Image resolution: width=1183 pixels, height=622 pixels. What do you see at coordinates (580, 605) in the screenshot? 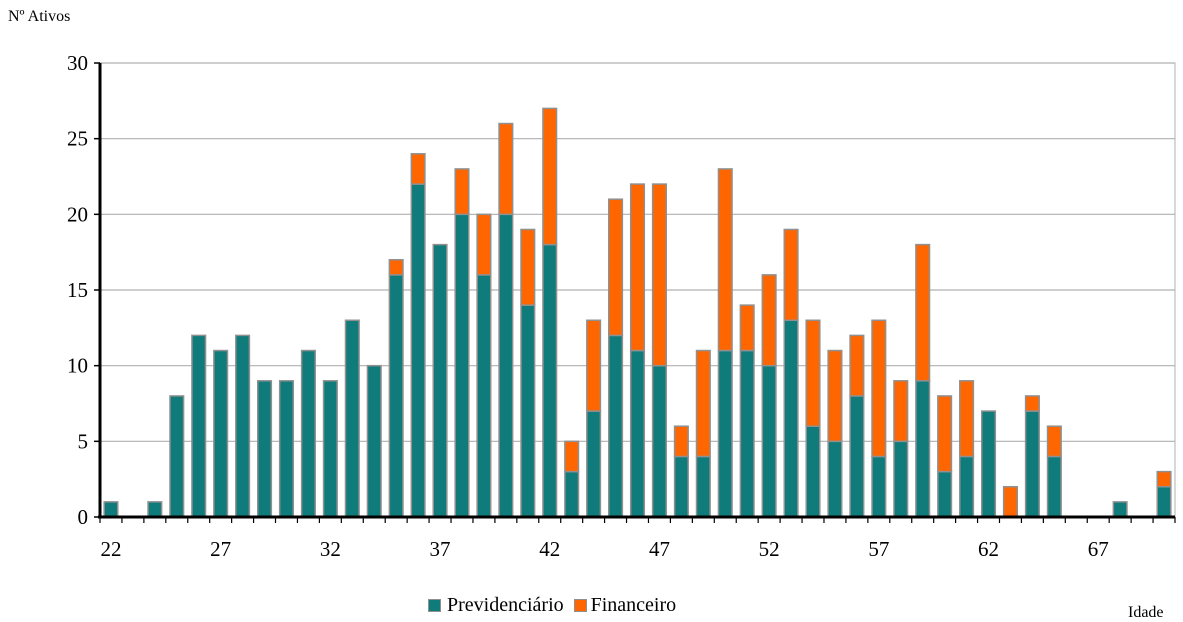
I see `legend-swatch-financeiro` at bounding box center [580, 605].